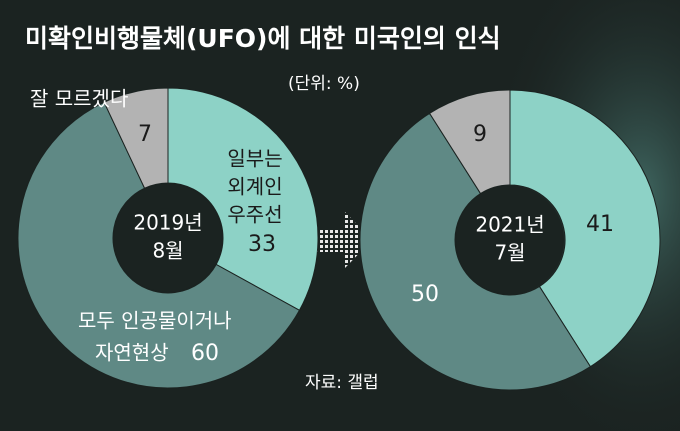 The width and height of the screenshot is (680, 431). What do you see at coordinates (145, 134) in the screenshot?
I see `value-label: 7` at bounding box center [145, 134].